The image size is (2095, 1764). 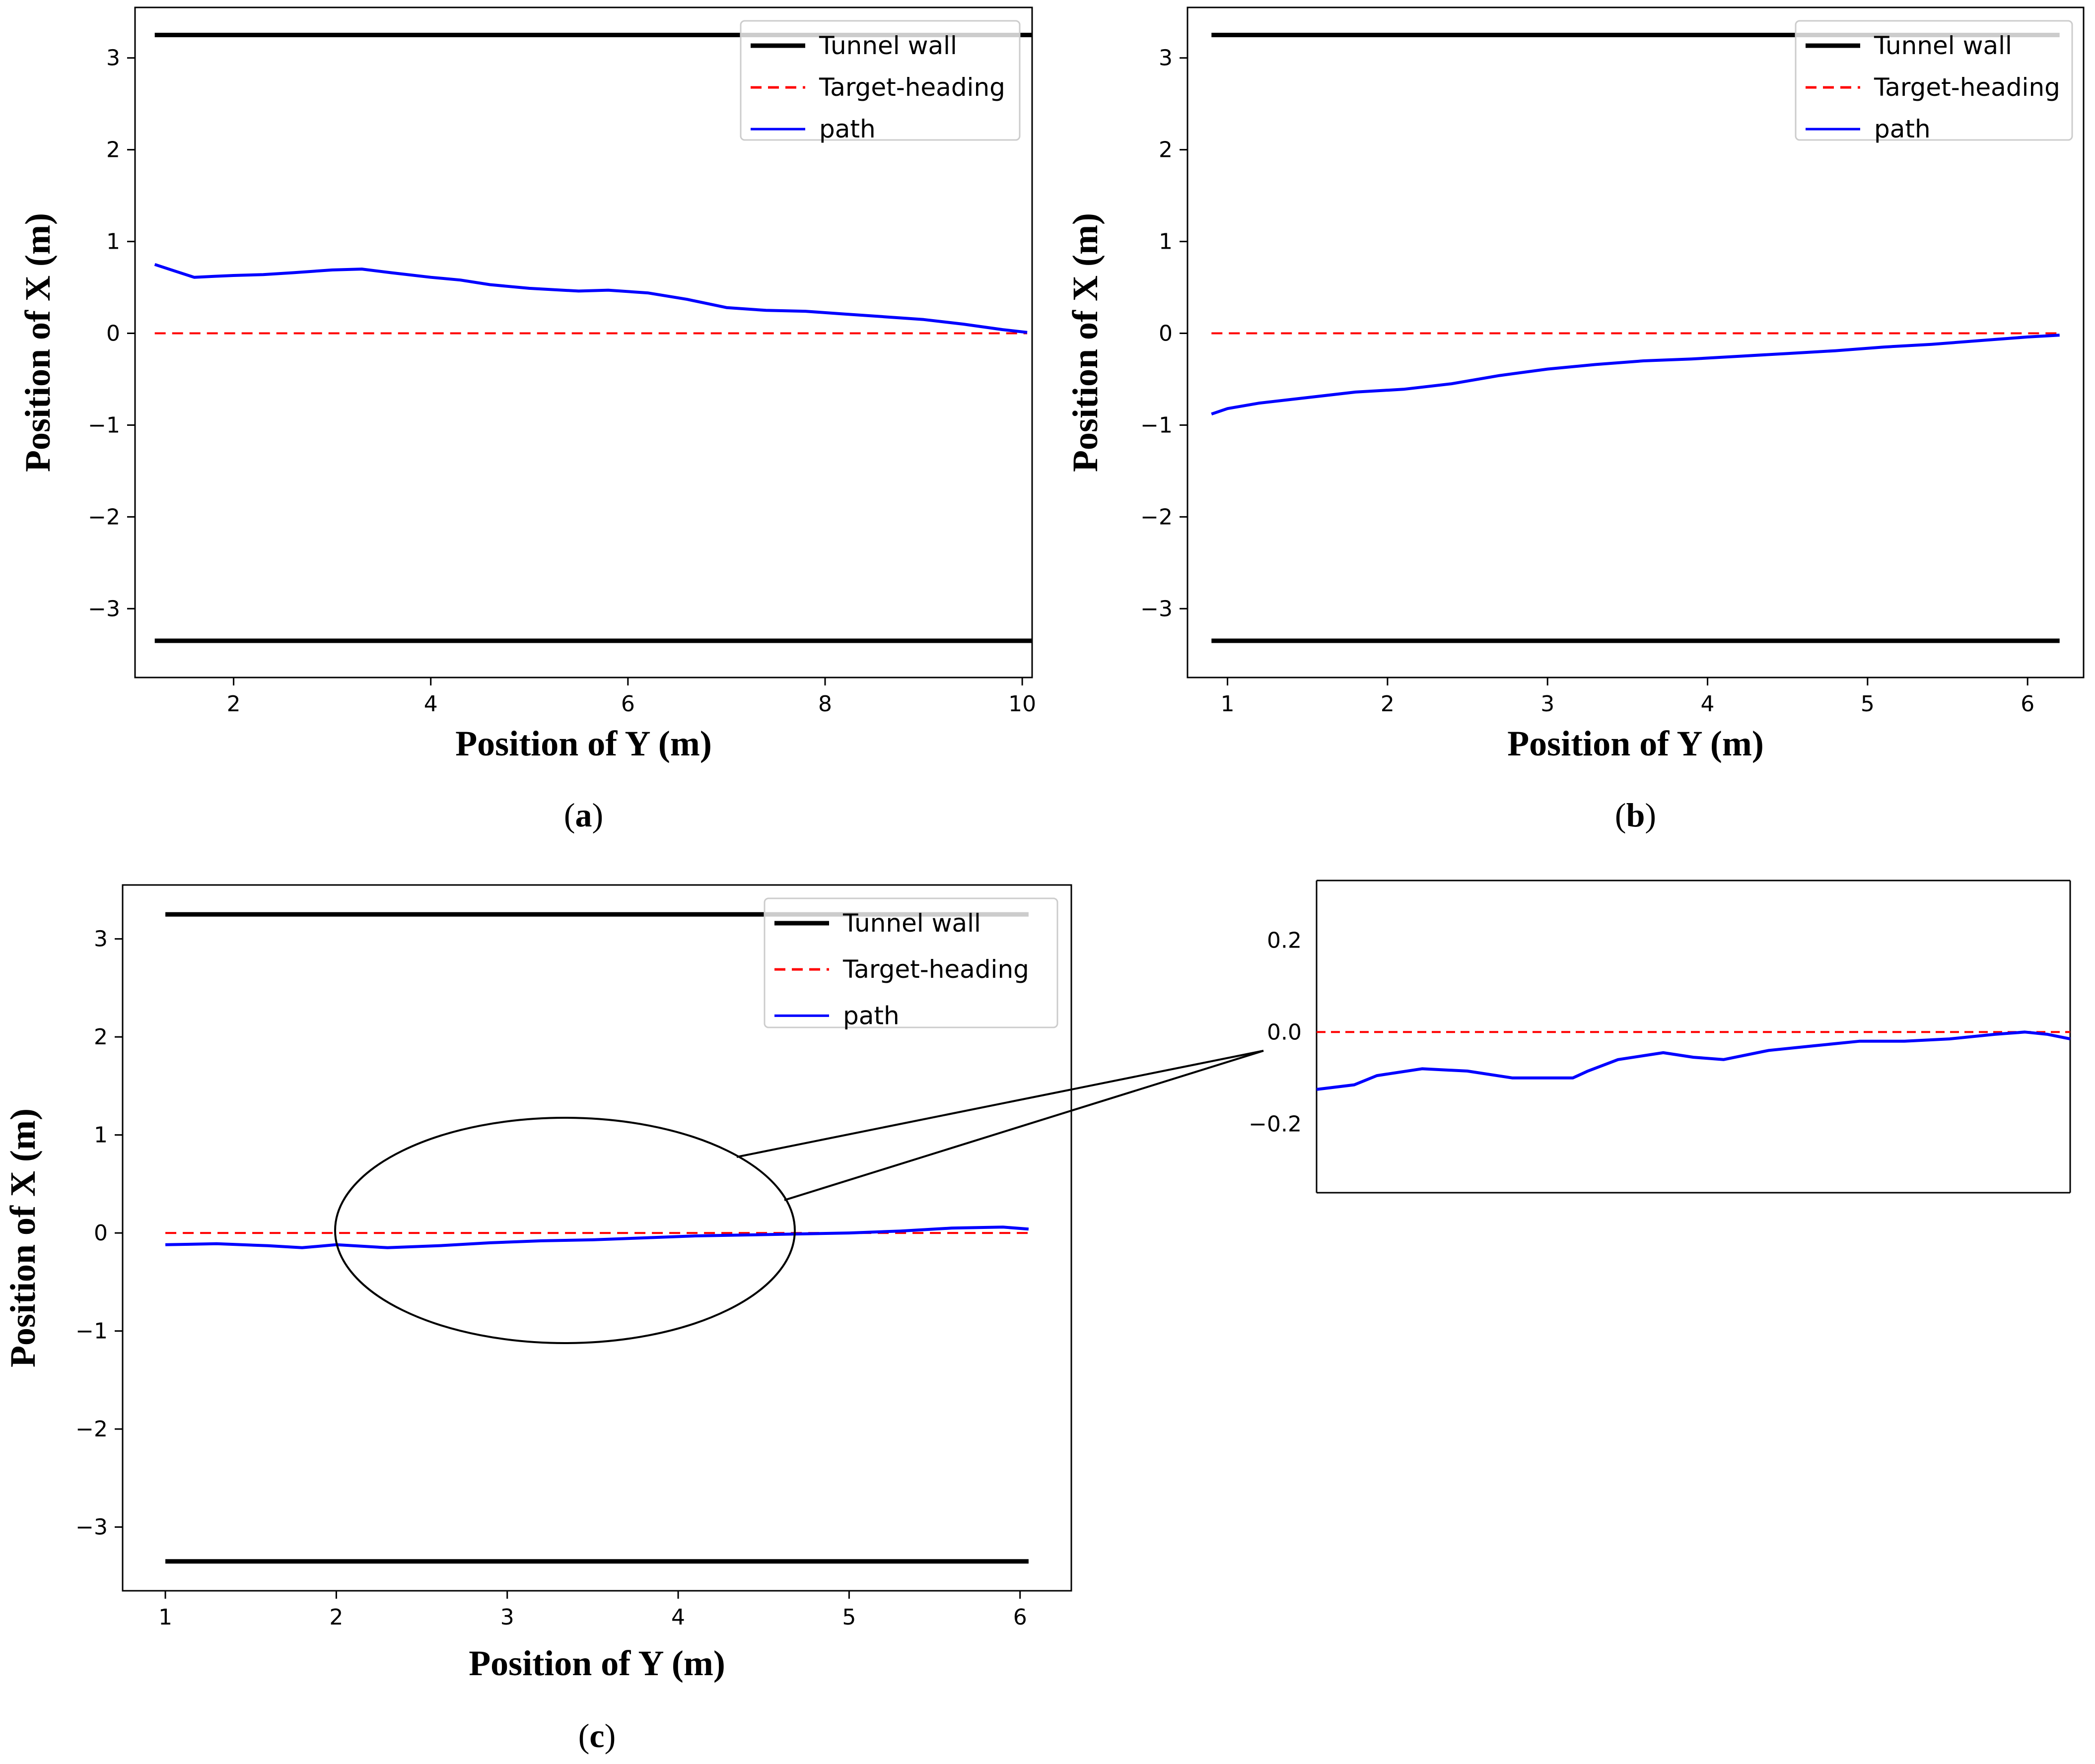 What do you see at coordinates (1275, 1124) in the screenshot?
I see `inset-y-tick-label: −0.2` at bounding box center [1275, 1124].